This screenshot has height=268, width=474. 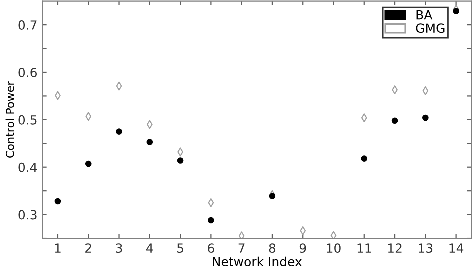 I want to click on x-tick-label: 13, so click(x=426, y=249).